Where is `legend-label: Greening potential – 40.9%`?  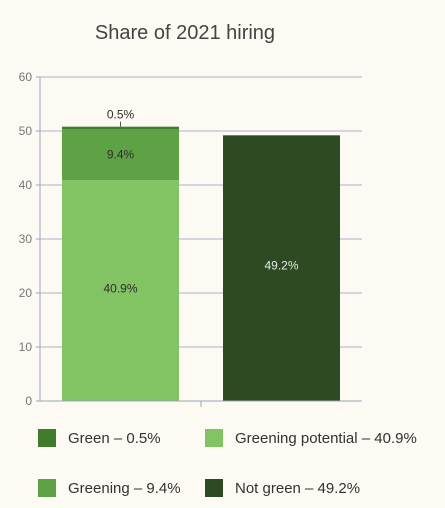
legend-label: Greening potential – 40.9% is located at coordinates (326, 438).